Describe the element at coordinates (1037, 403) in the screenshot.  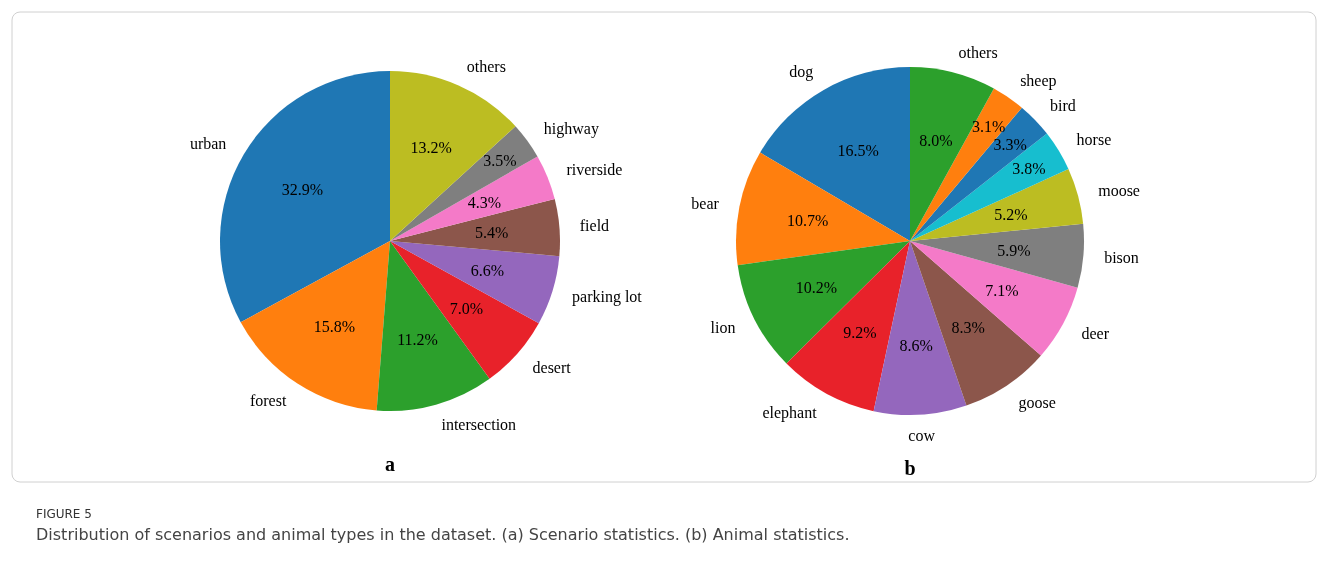
I see `slice-label: goose` at that location.